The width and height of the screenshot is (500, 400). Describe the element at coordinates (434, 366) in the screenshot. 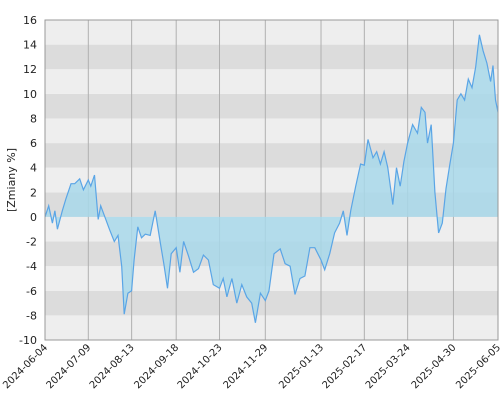

I see `x-tick-label: 2025-04-30` at that location.